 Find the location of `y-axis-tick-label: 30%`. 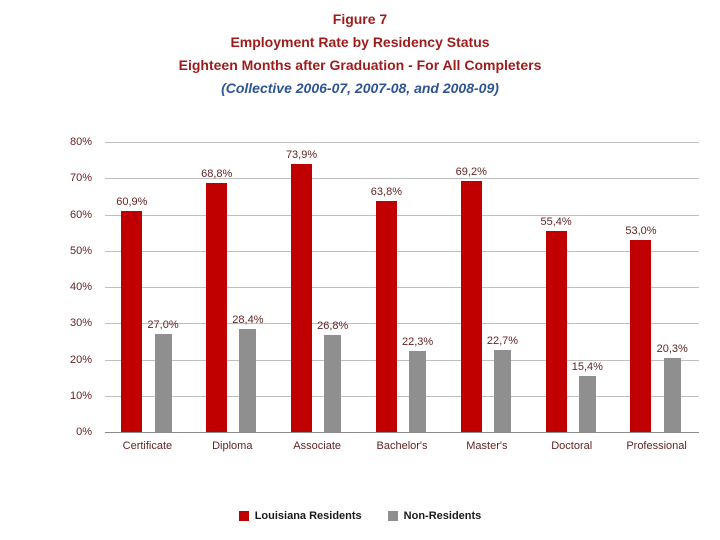

y-axis-tick-label: 30% is located at coordinates (80, 323).